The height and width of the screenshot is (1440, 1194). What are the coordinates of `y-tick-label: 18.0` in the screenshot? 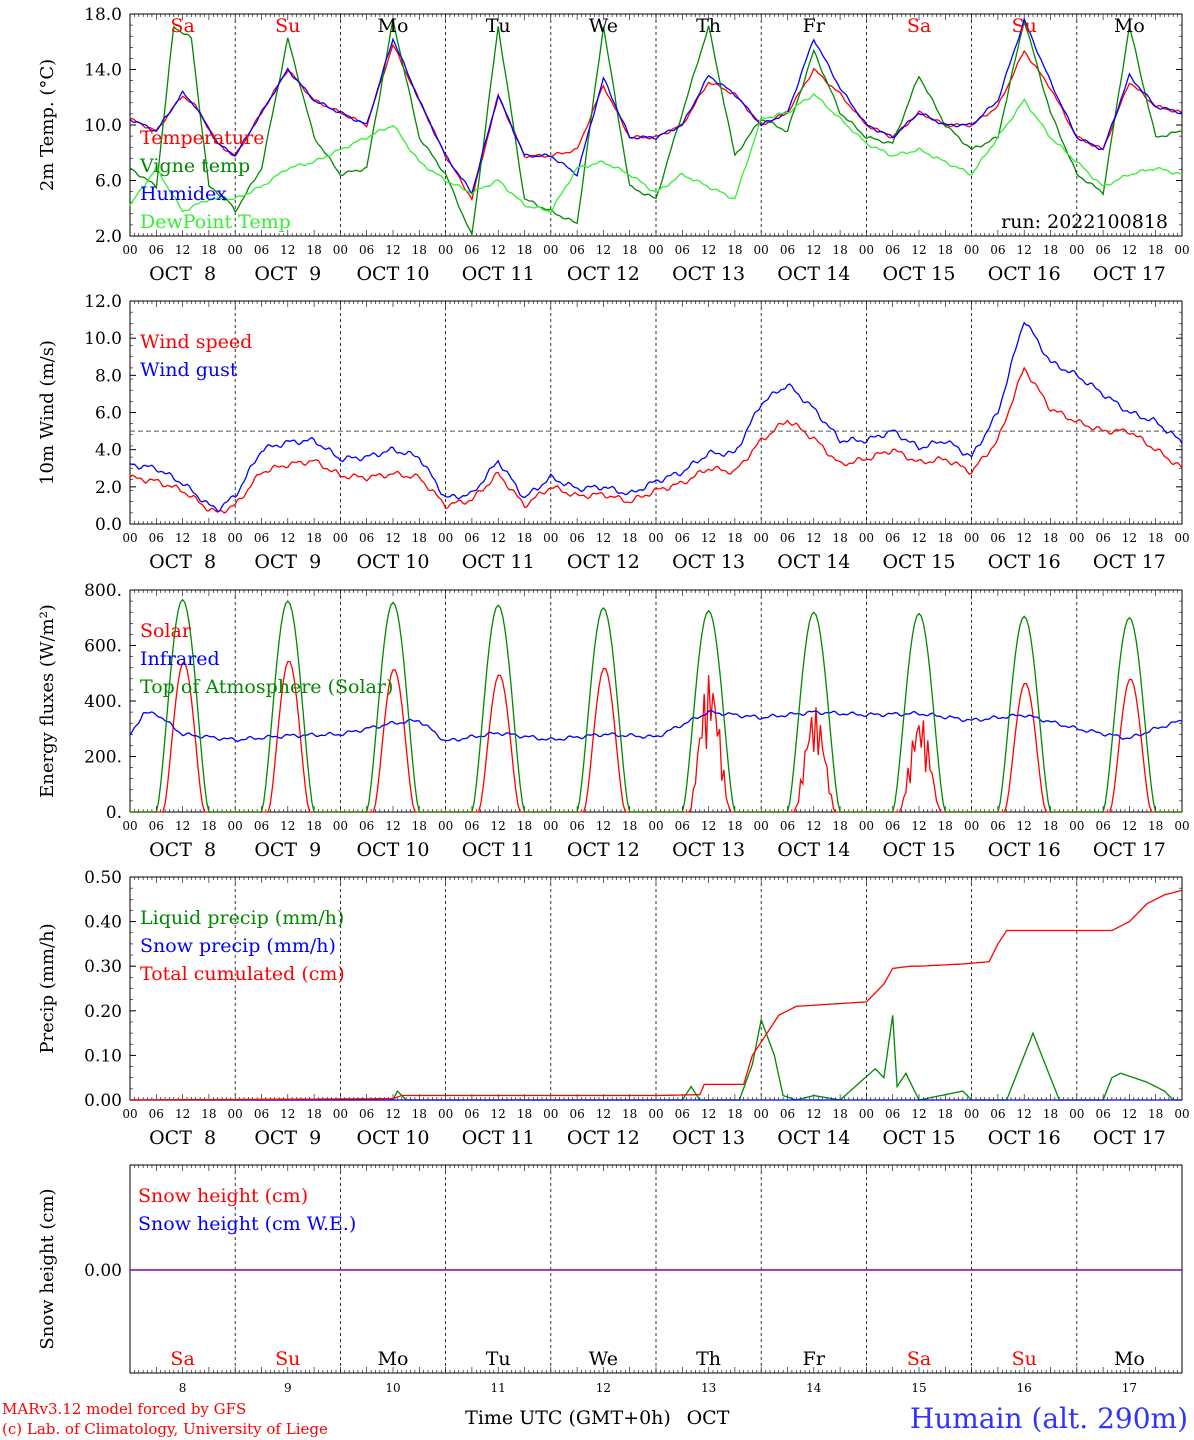 It's located at (103, 15).